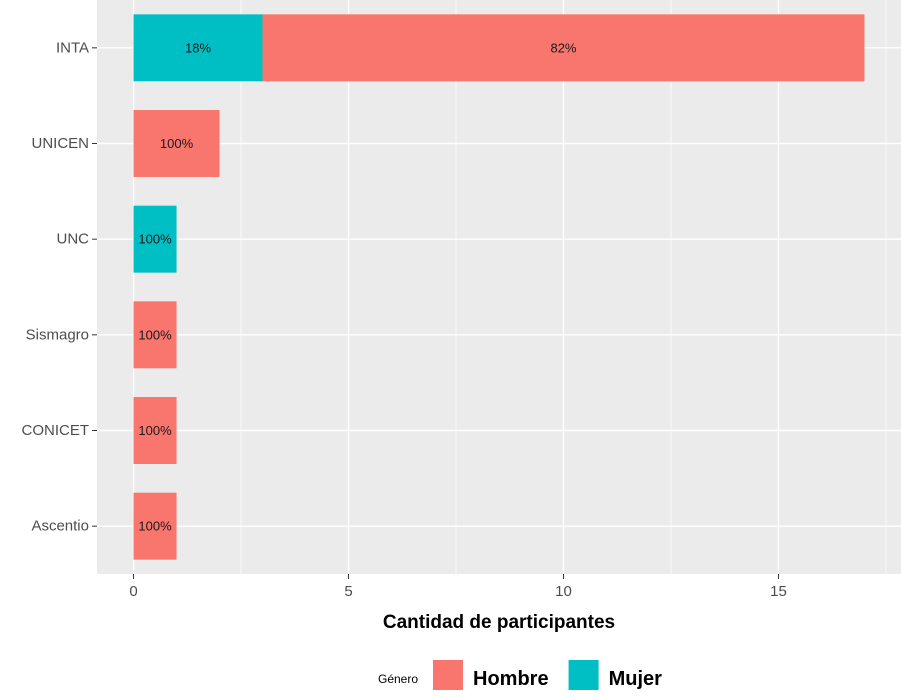 This screenshot has height=699, width=901. I want to click on legend-label-mujer: Mujer, so click(636, 679).